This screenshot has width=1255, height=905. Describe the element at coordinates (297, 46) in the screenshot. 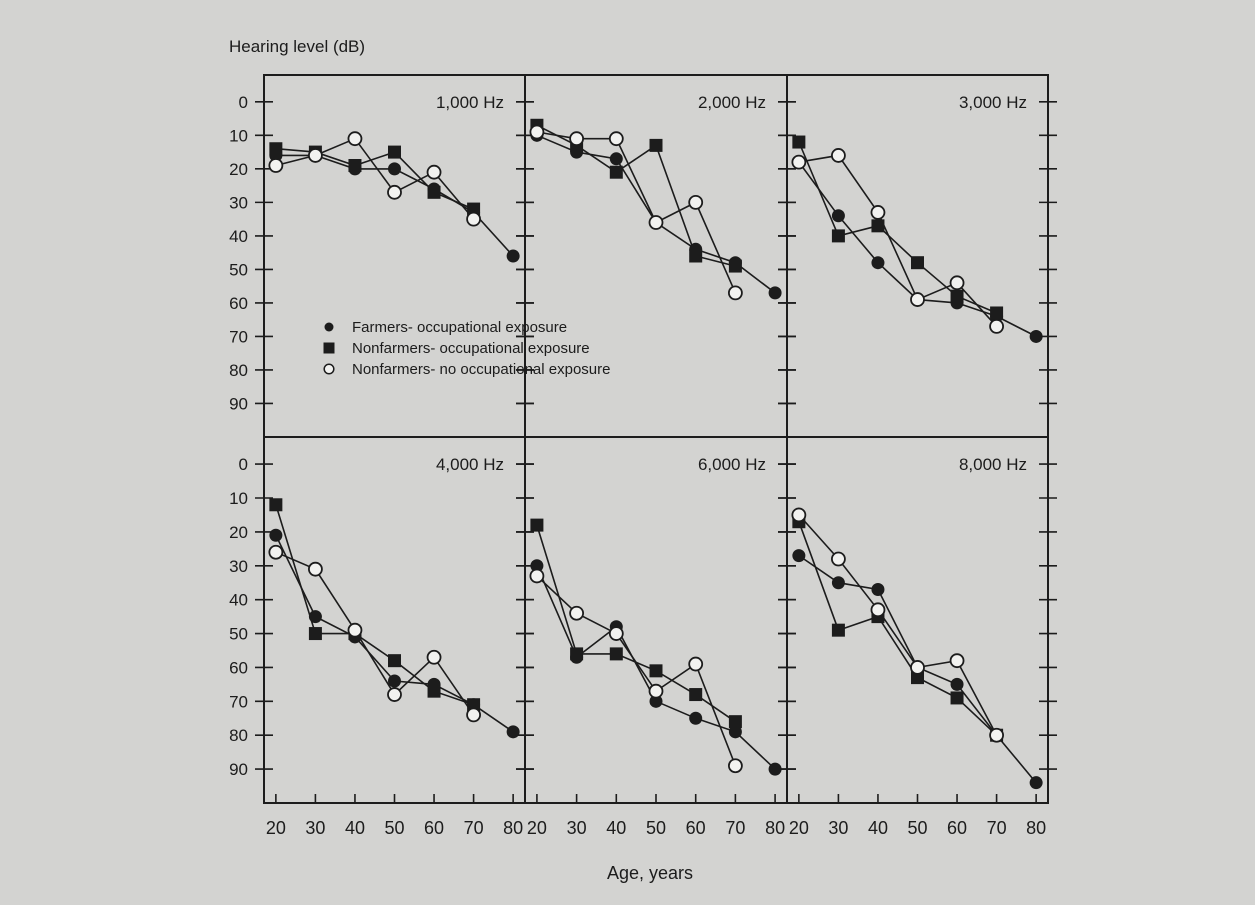

I see `y-axis-label: Hearing level (dB)` at that location.